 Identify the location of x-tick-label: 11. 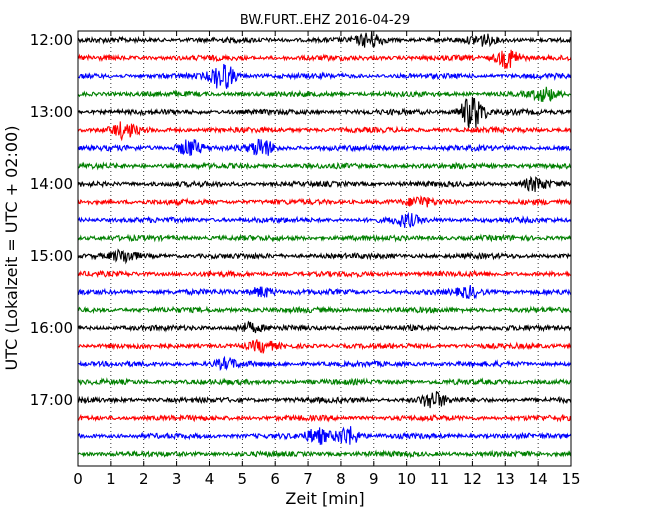
(439, 479).